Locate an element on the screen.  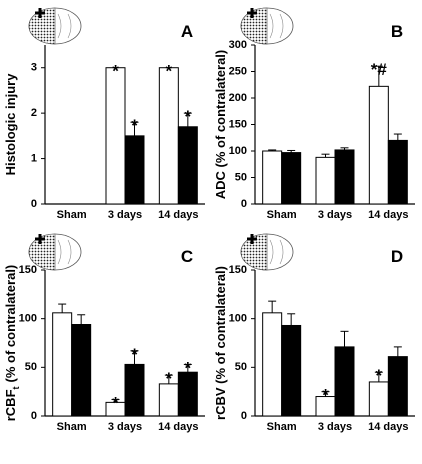
y-tick-label: 250 is located at coordinates (238, 71).